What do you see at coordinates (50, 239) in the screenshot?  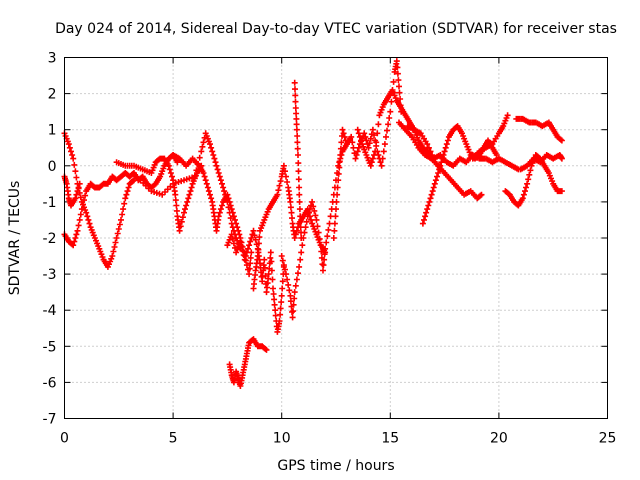 I see `y-tick-label: -2` at bounding box center [50, 239].